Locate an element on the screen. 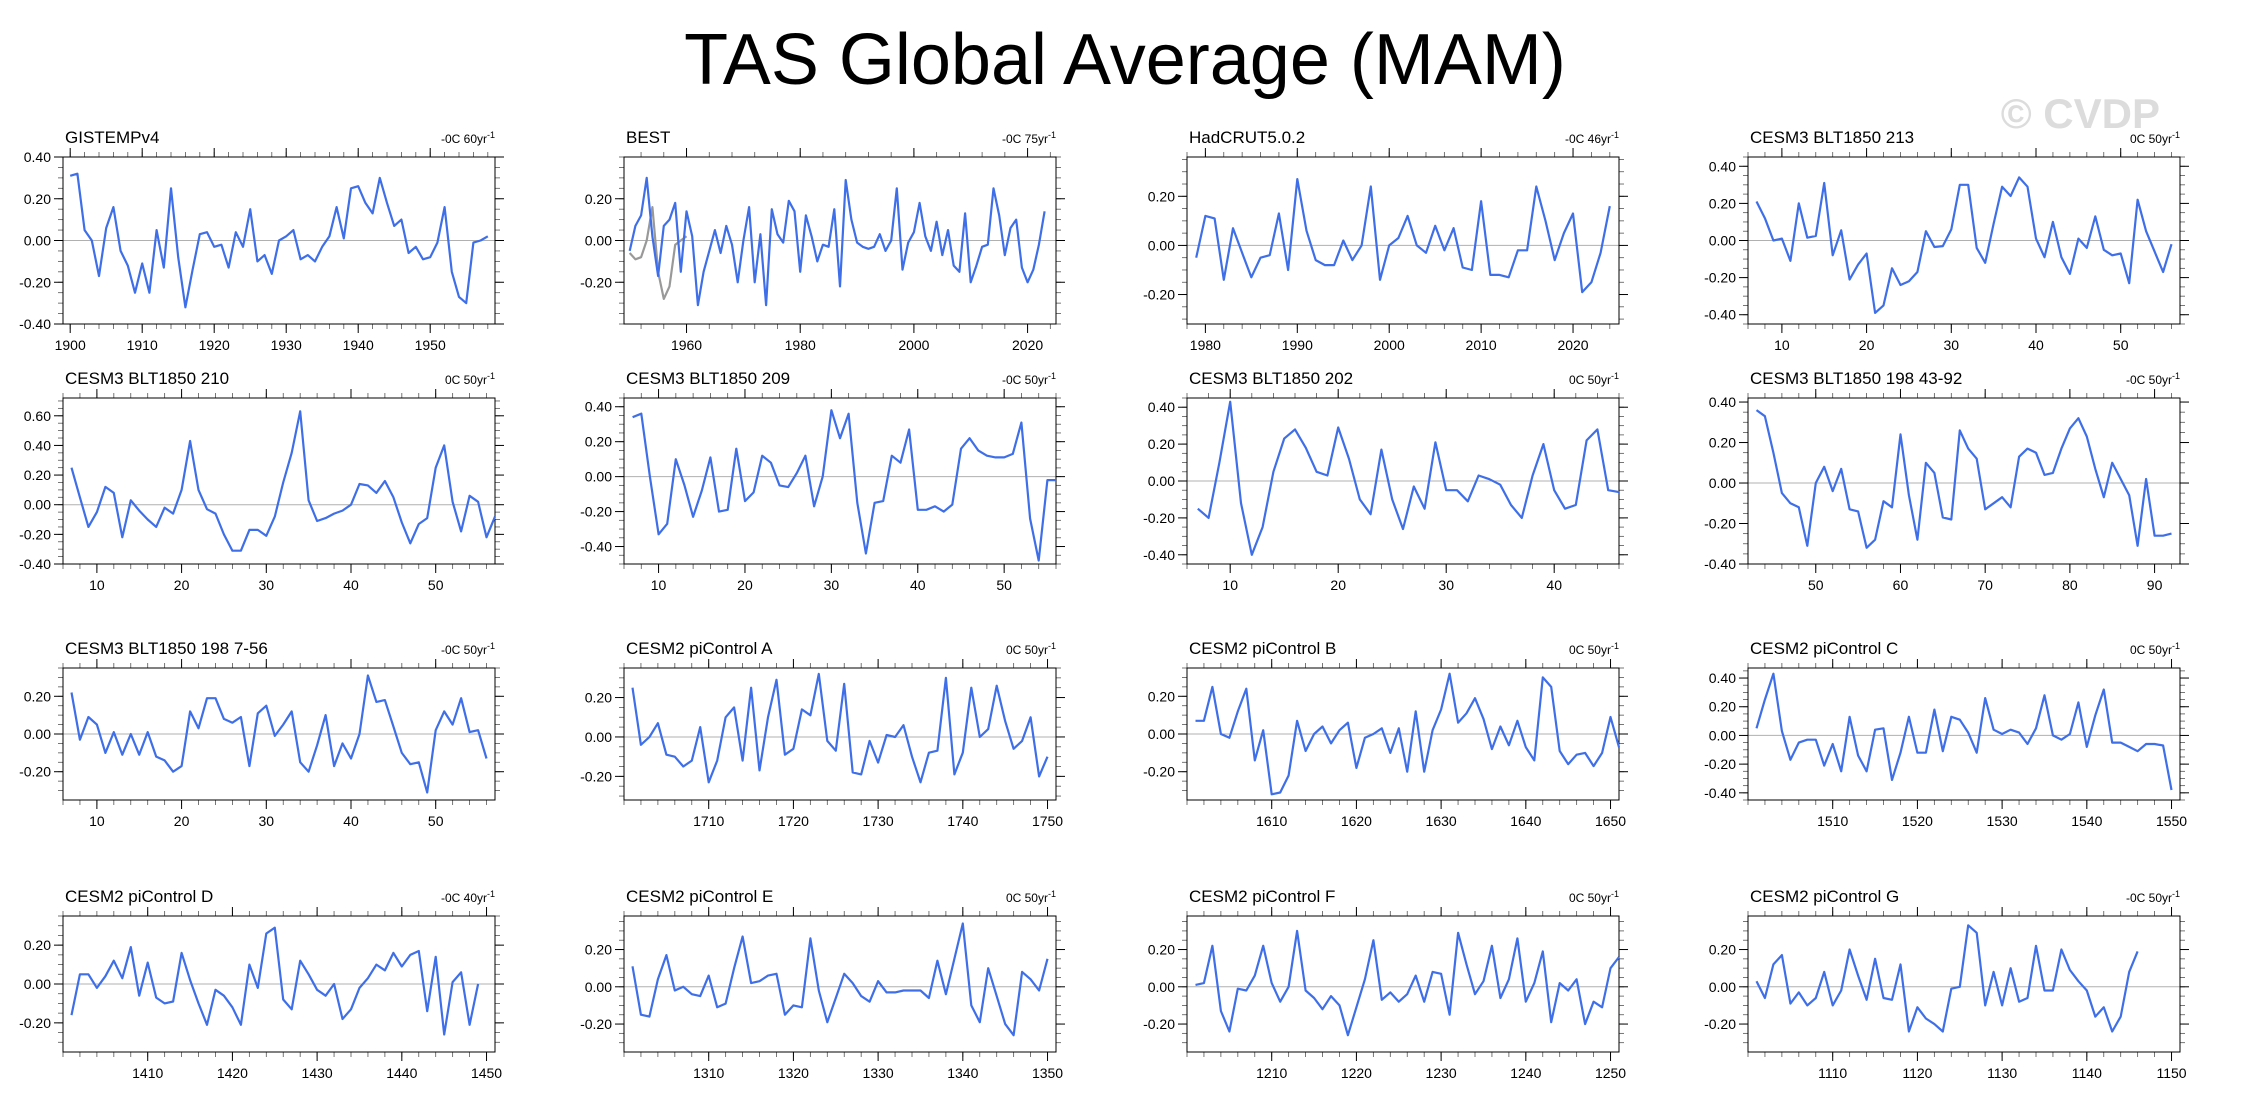 The image size is (2250, 1103). x-tick-label: 1740 is located at coordinates (962, 821).